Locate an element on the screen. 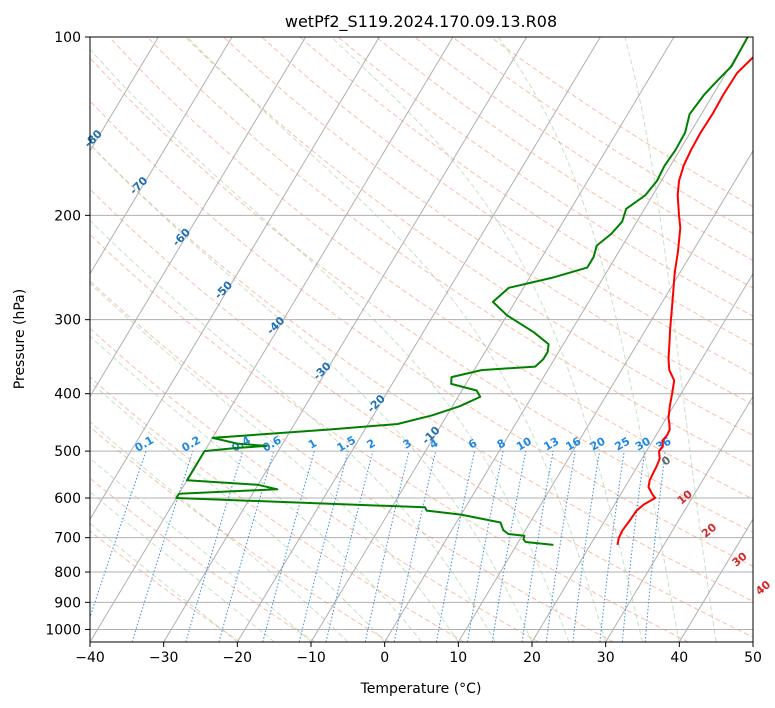  y-tick-label: 400 is located at coordinates (67, 395).